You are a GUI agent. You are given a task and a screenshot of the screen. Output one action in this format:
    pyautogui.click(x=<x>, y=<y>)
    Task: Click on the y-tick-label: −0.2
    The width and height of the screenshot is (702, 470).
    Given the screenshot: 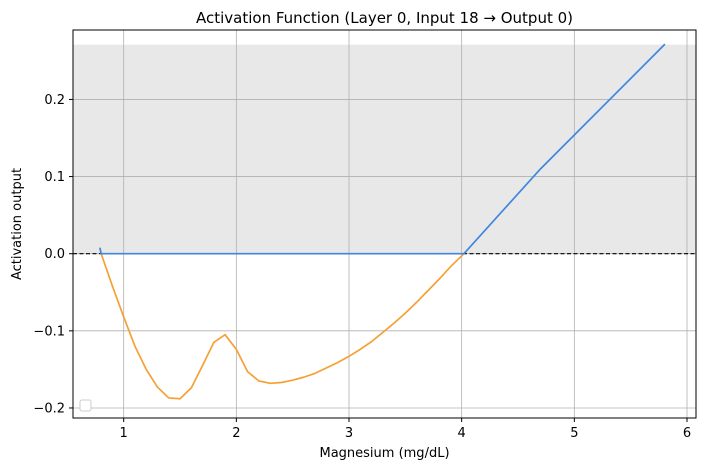 What is the action you would take?
    pyautogui.click(x=49, y=408)
    